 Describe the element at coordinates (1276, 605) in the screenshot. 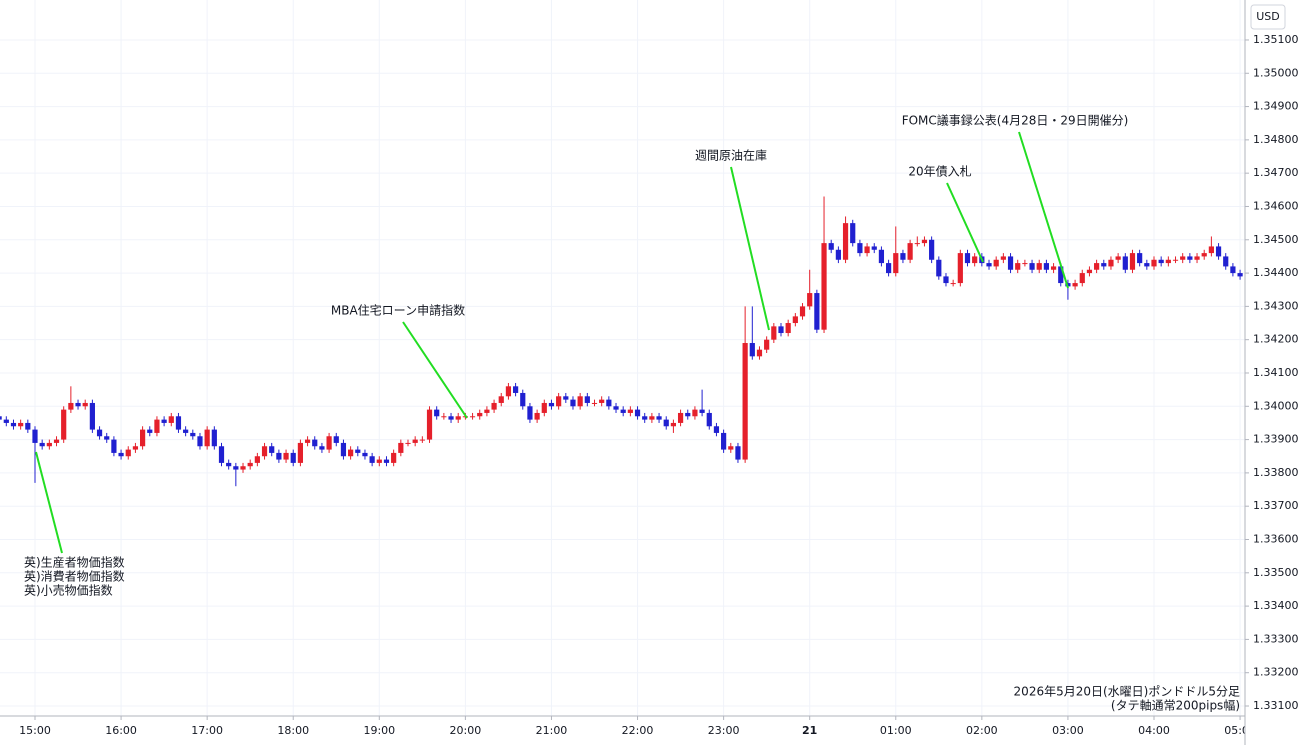

I see `y-tick-label: 1.33400` at that location.